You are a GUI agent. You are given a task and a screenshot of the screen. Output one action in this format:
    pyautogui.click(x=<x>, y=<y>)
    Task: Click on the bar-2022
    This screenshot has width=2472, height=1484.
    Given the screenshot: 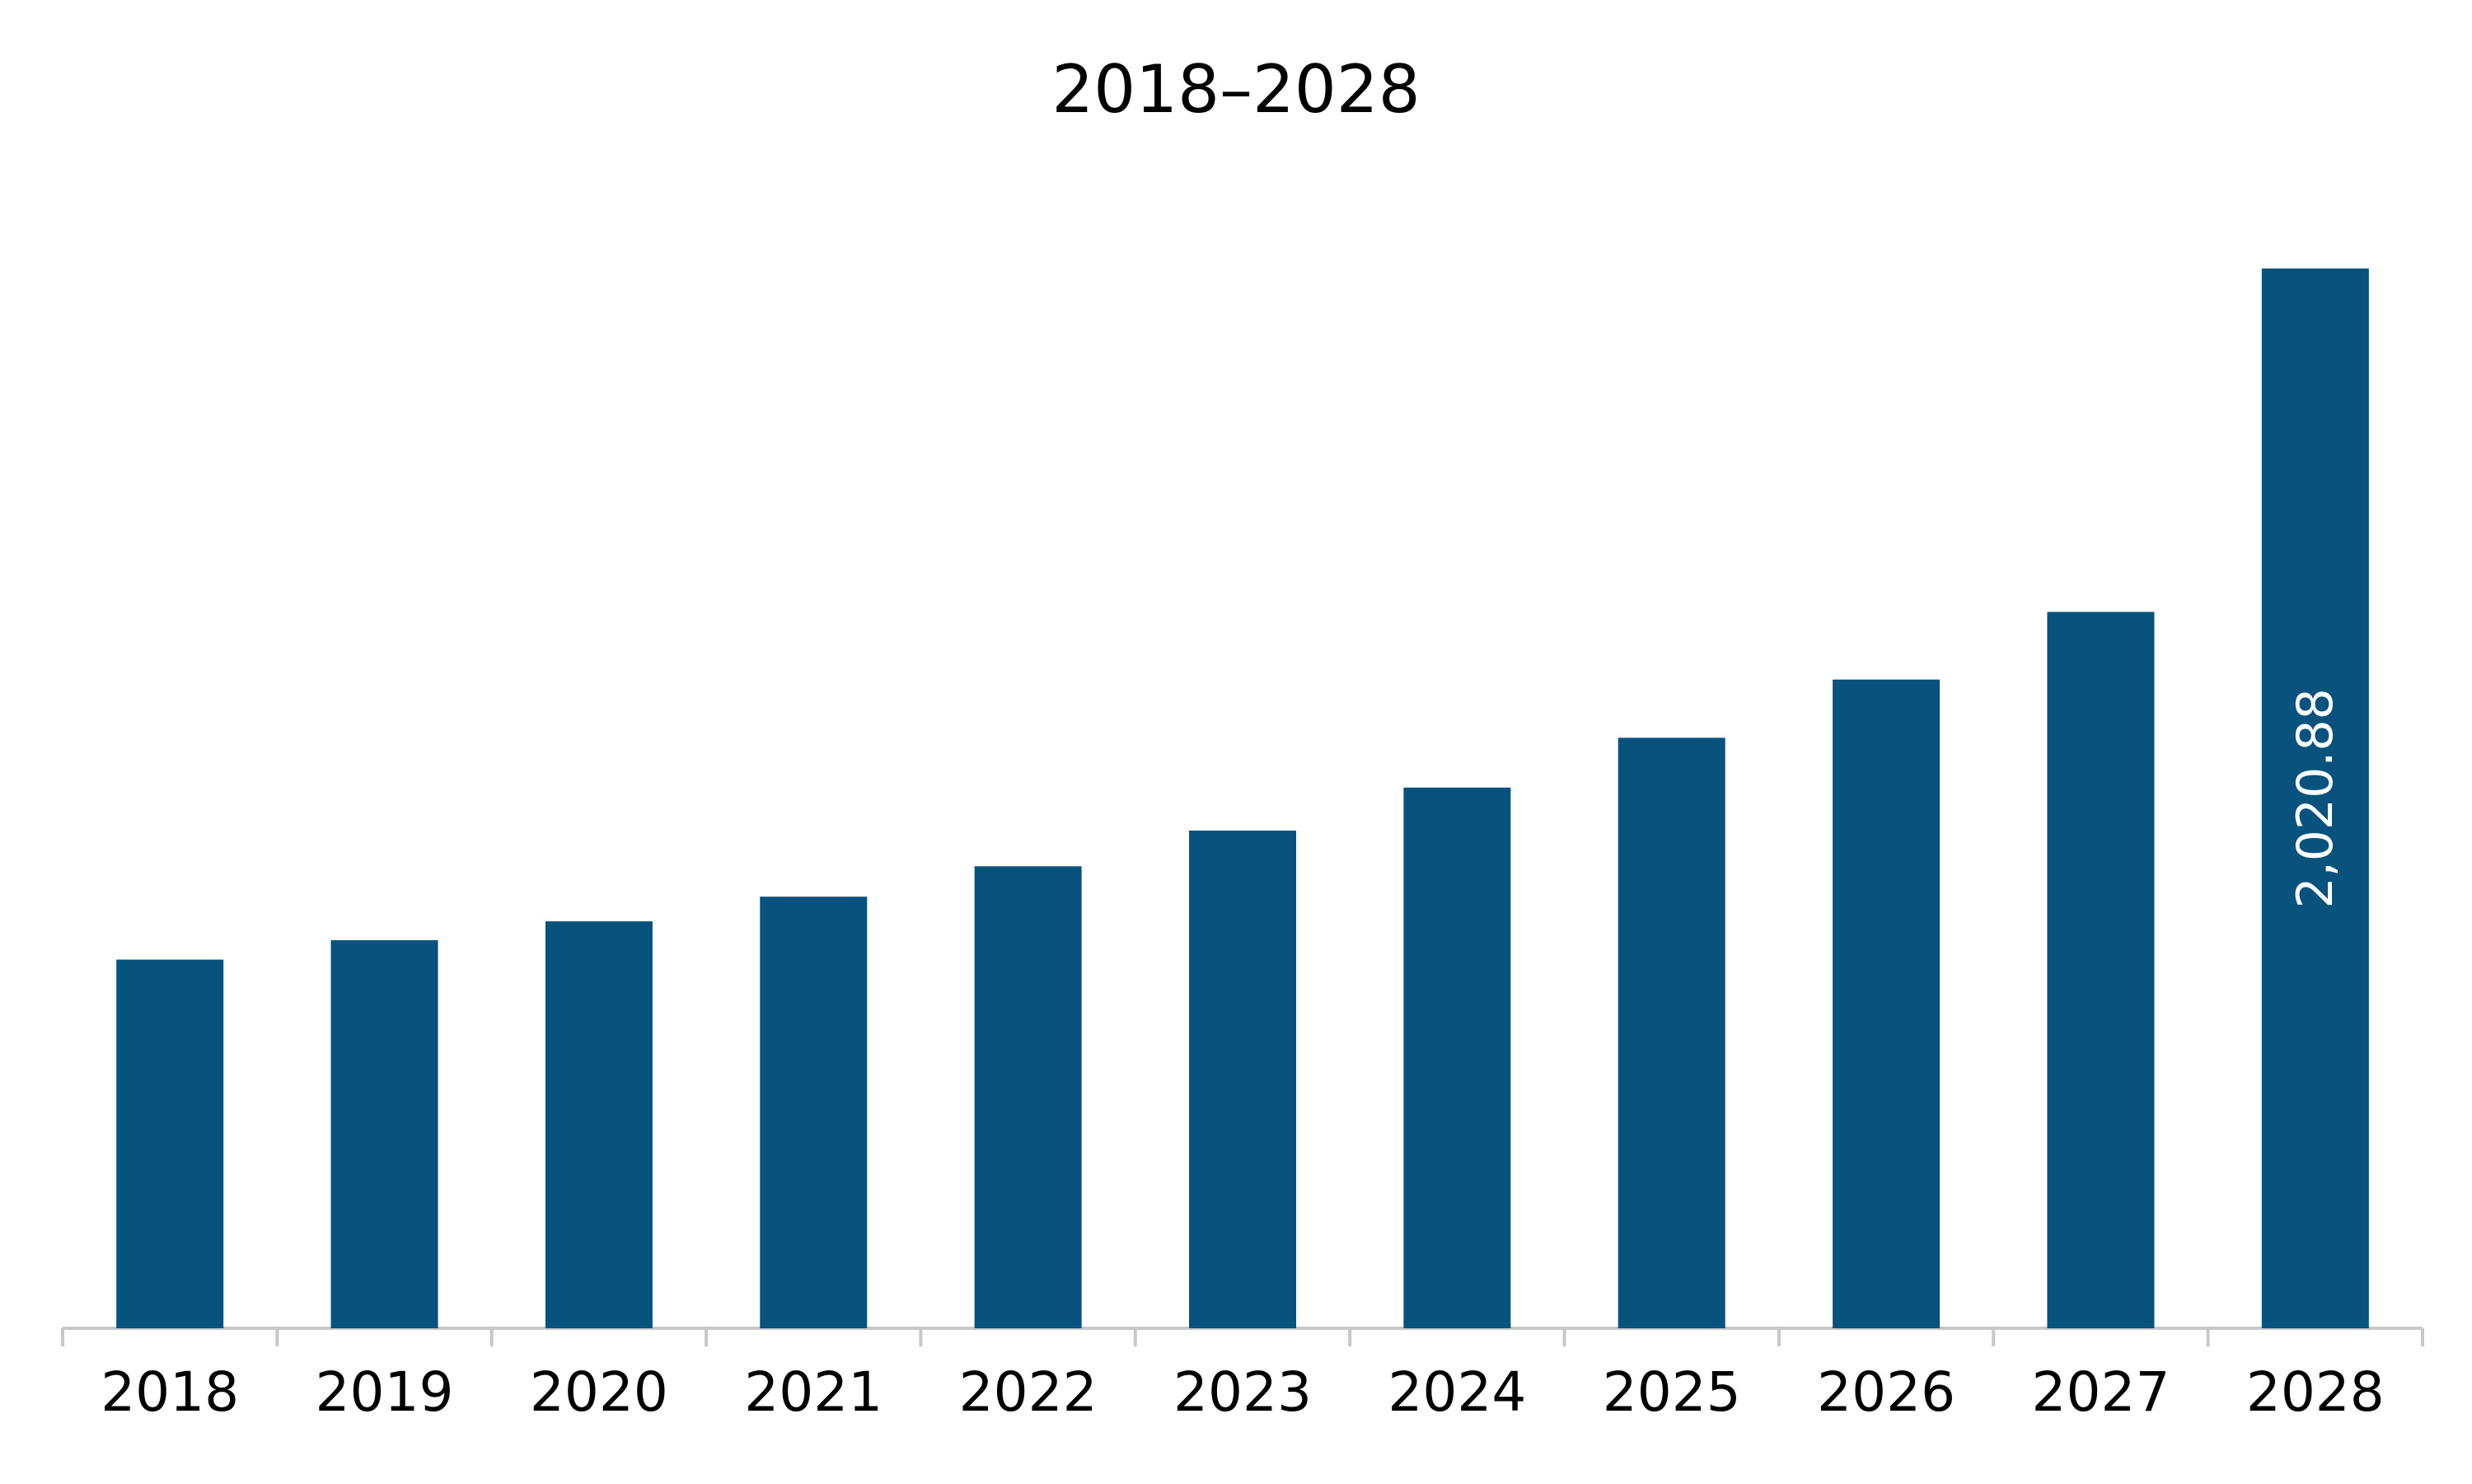 What is the action you would take?
    pyautogui.click(x=1028, y=1097)
    